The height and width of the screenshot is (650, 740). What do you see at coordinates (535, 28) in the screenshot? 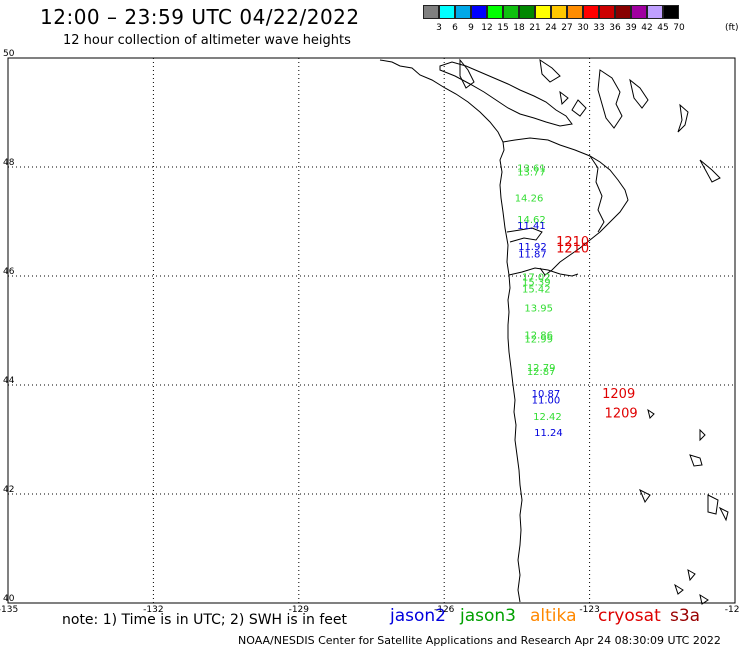
I see `color-scale-label: 21` at bounding box center [535, 28].